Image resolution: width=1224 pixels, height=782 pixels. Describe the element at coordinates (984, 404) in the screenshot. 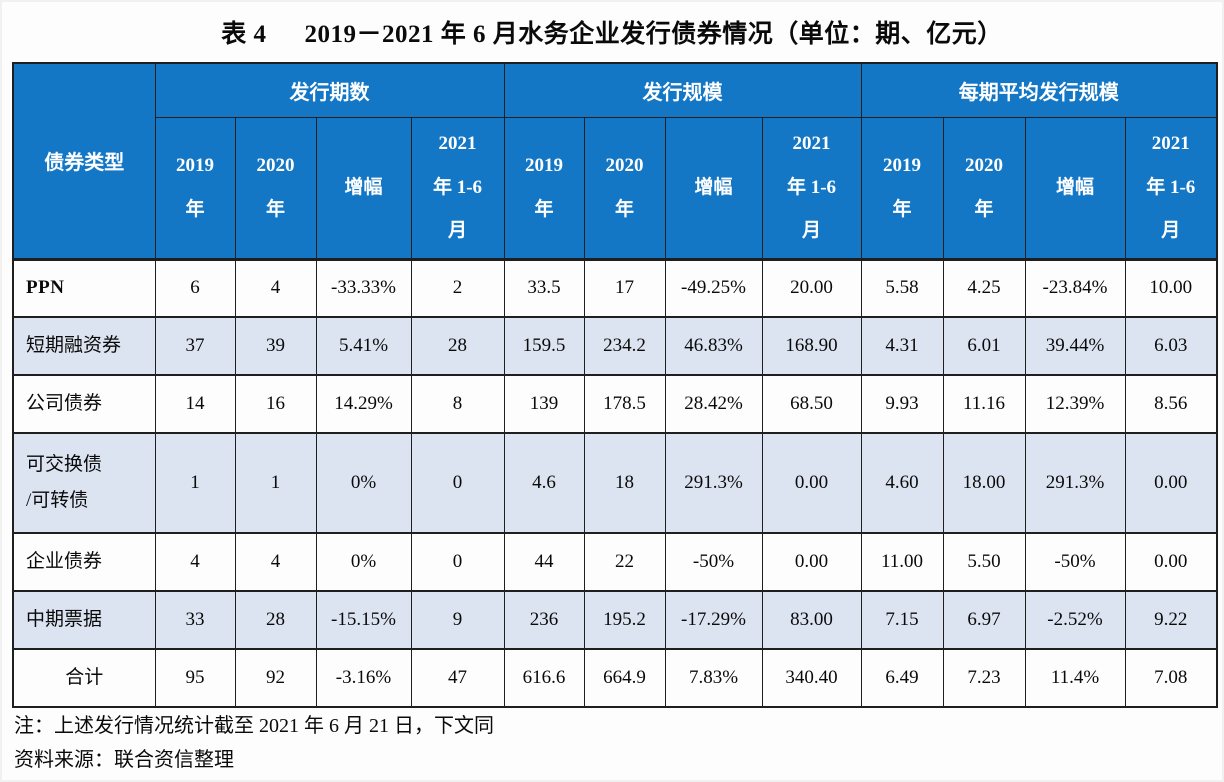

I see `cell-value: 11.16` at that location.